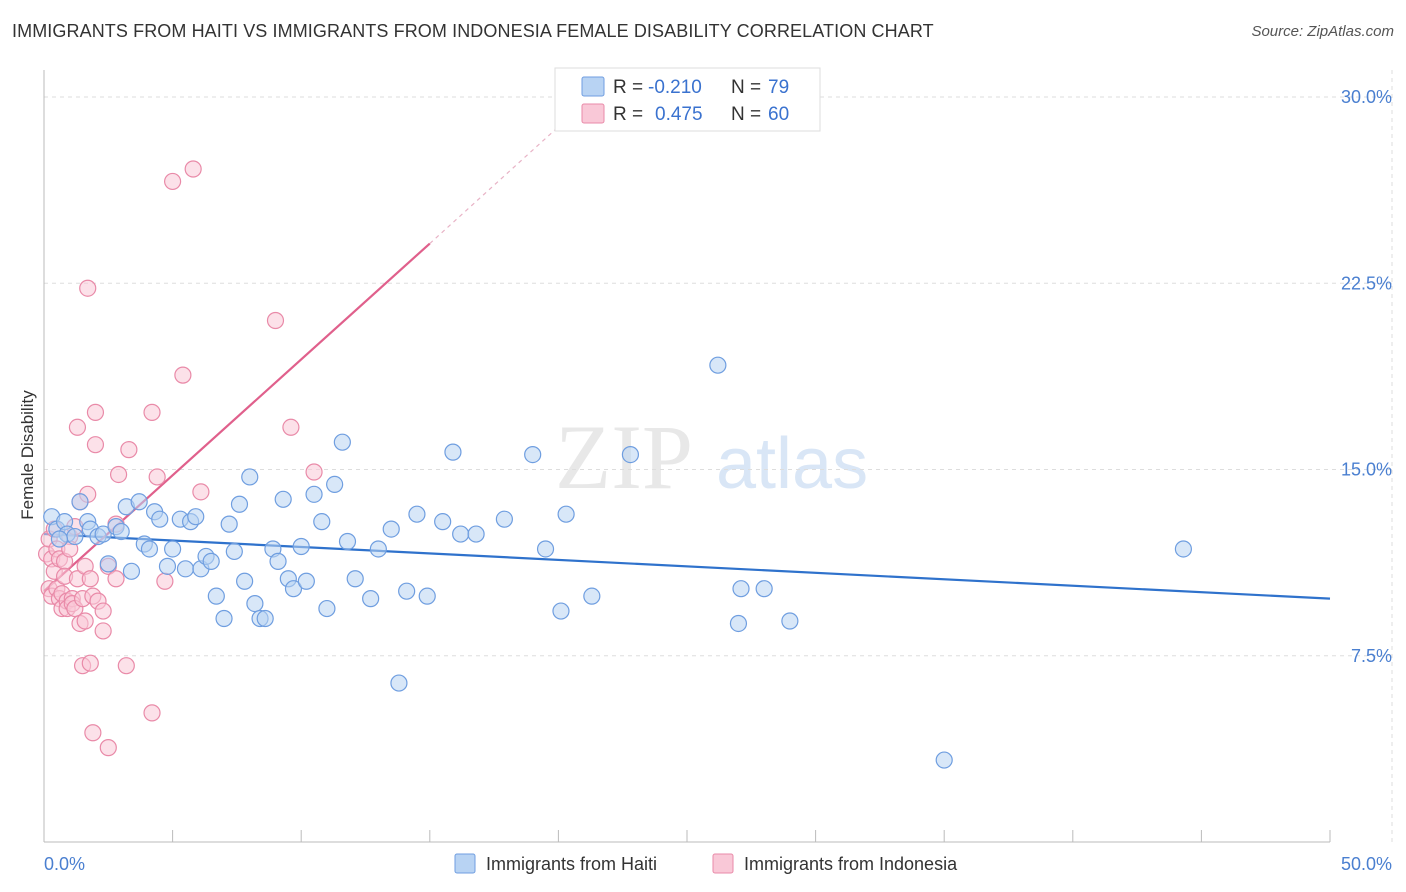  I want to click on y-tick-label: 7.5%, so click(1371, 656).